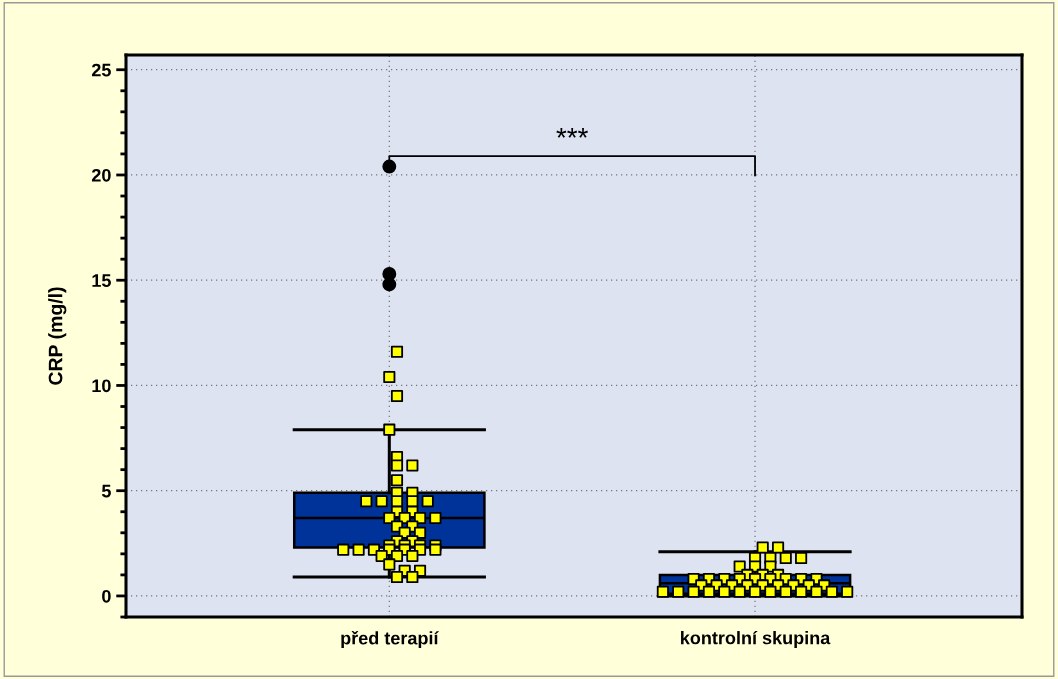 Image resolution: width=1058 pixels, height=679 pixels. I want to click on x-tick-label: před terapií, so click(390, 639).